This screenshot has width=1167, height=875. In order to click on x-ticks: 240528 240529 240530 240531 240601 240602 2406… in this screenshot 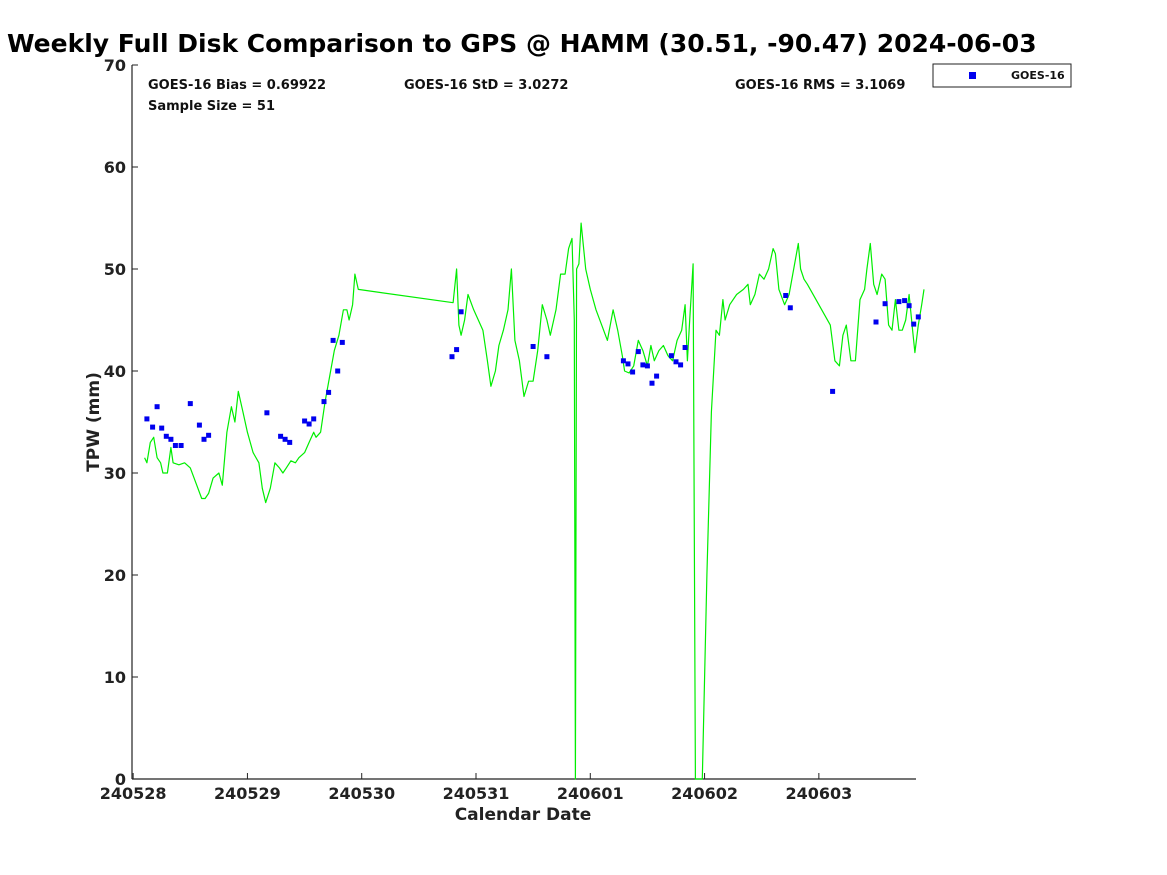, I will do `click(476, 788)`.